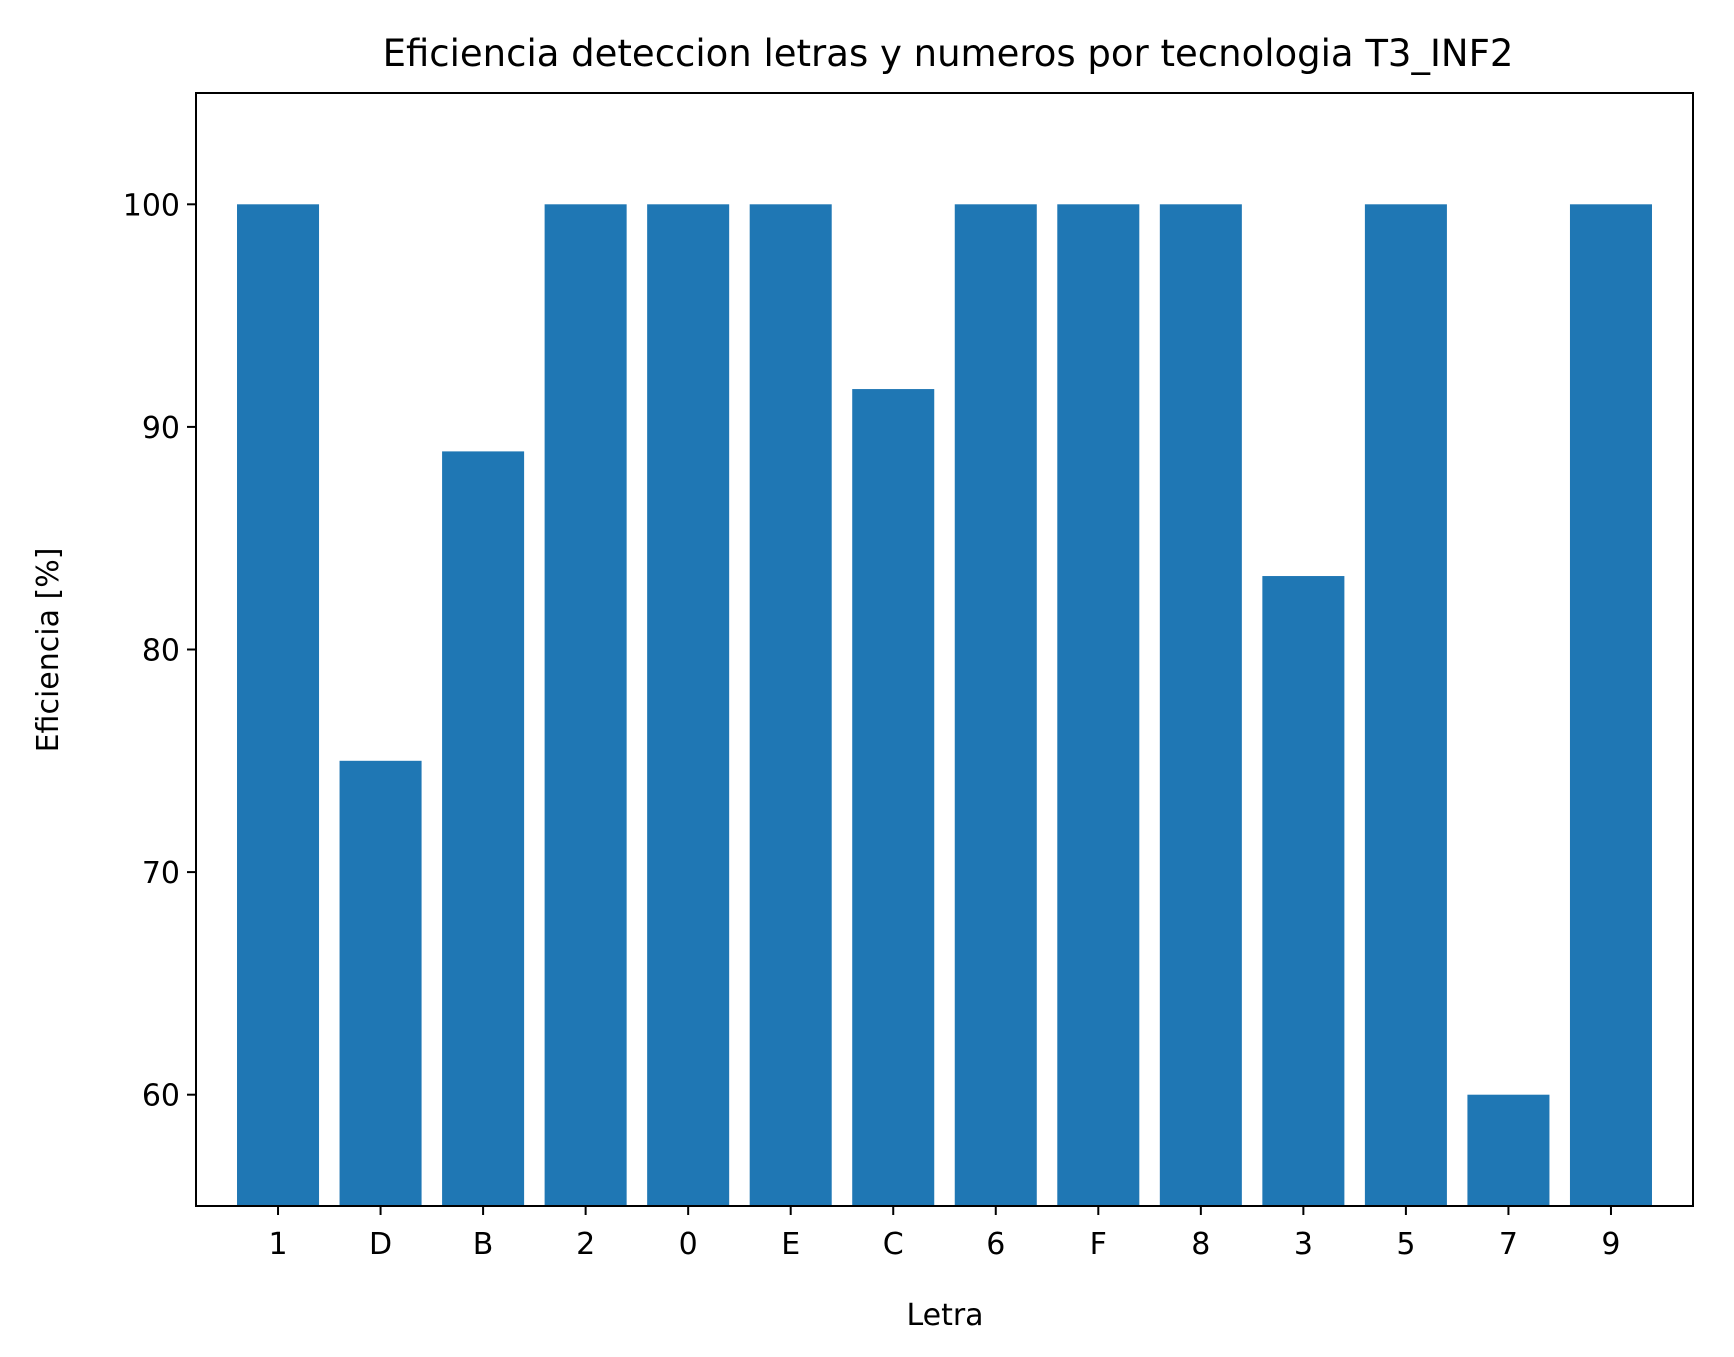  What do you see at coordinates (380, 983) in the screenshot?
I see `bar-D` at bounding box center [380, 983].